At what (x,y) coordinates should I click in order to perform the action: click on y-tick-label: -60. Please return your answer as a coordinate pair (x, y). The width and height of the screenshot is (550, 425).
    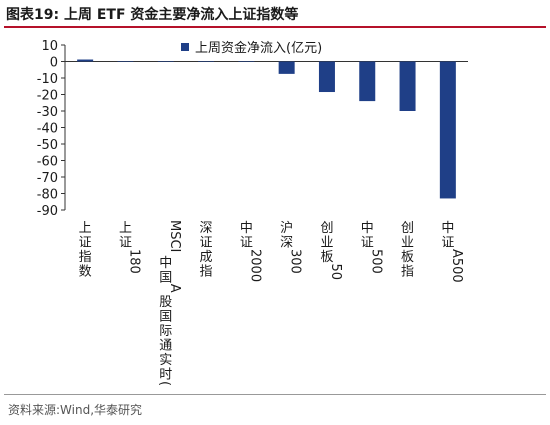
    Looking at the image, I should click on (47, 162).